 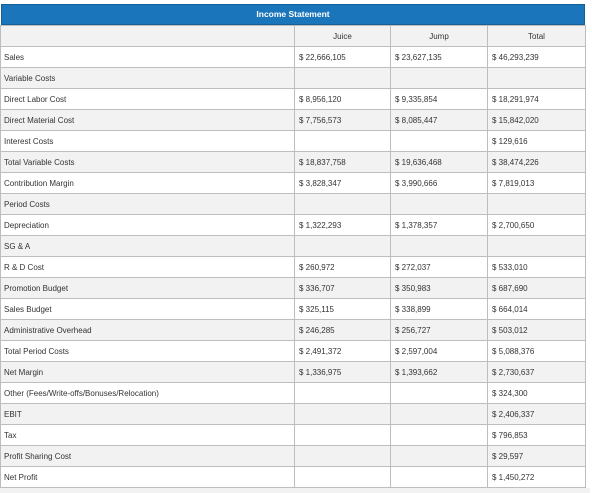 I want to click on table-row: Sales Budget $ 325,115 $ 338,899 $ 664,014, so click(x=293, y=309).